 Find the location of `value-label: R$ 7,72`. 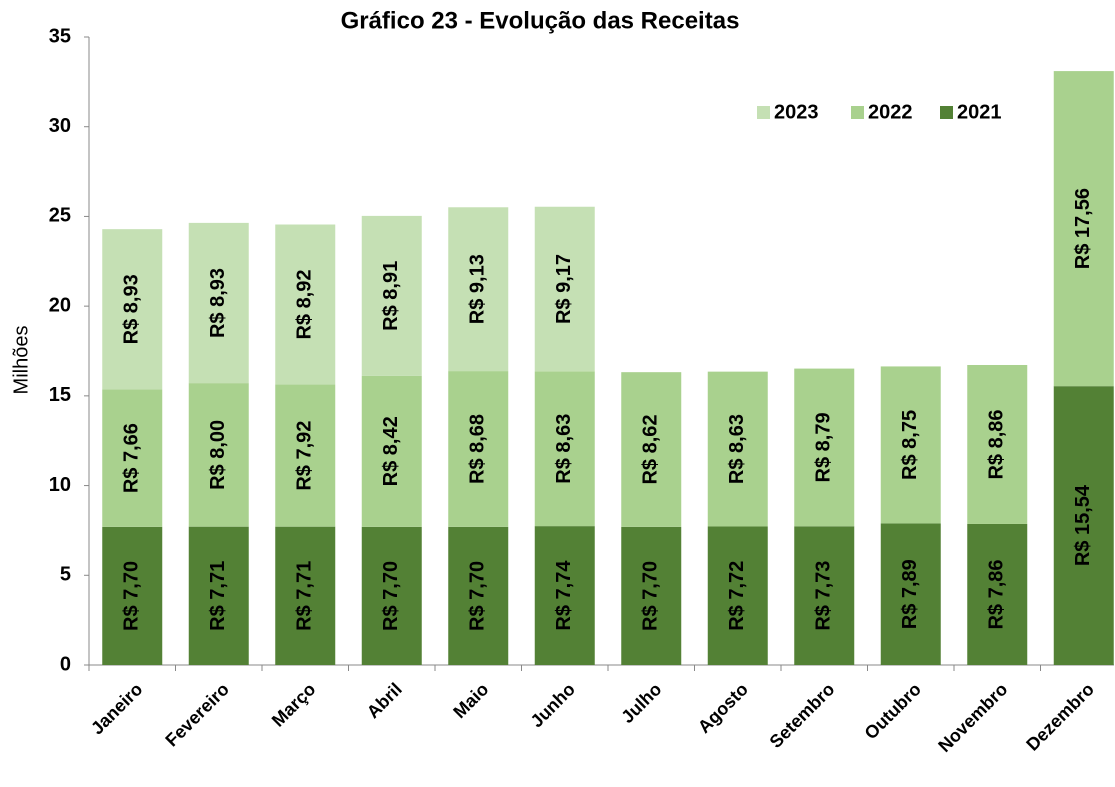

value-label: R$ 7,72 is located at coordinates (737, 596).